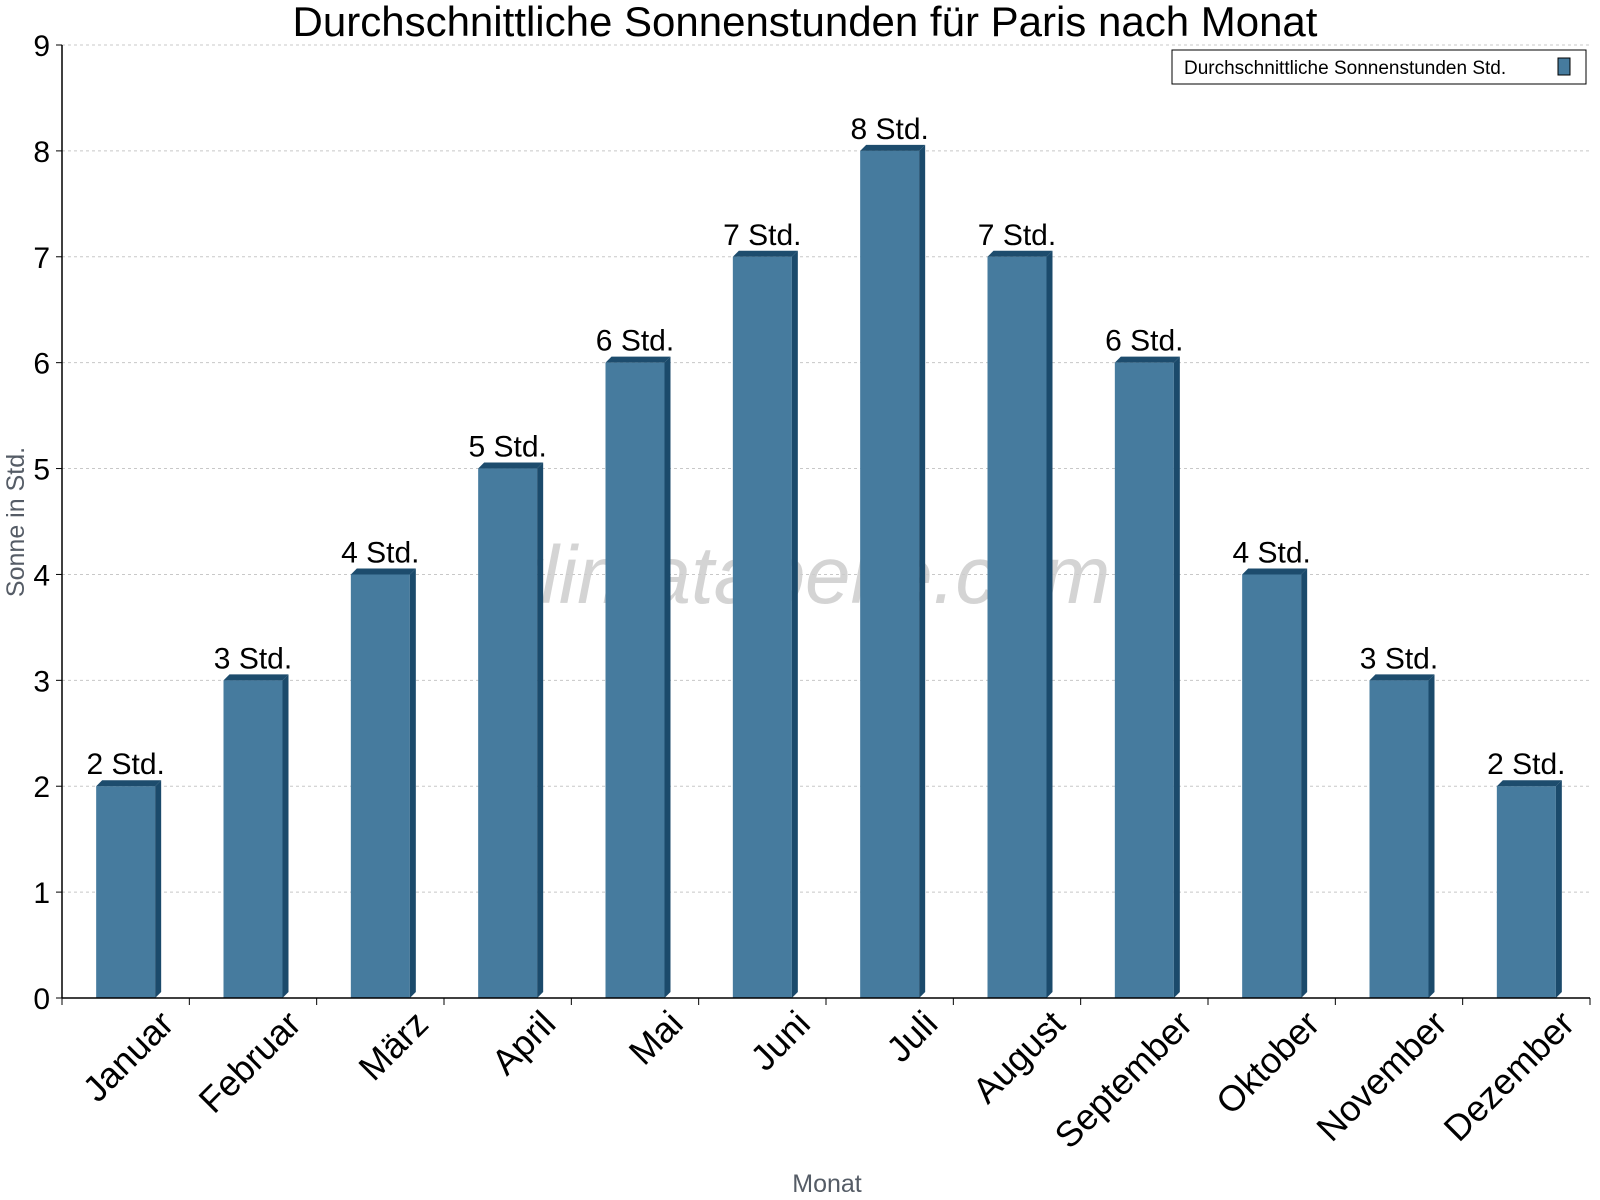 The width and height of the screenshot is (1600, 1200). I want to click on y-tick-labels: 0 1 2 3 4 5 6 7 8 9, so click(41, 523).